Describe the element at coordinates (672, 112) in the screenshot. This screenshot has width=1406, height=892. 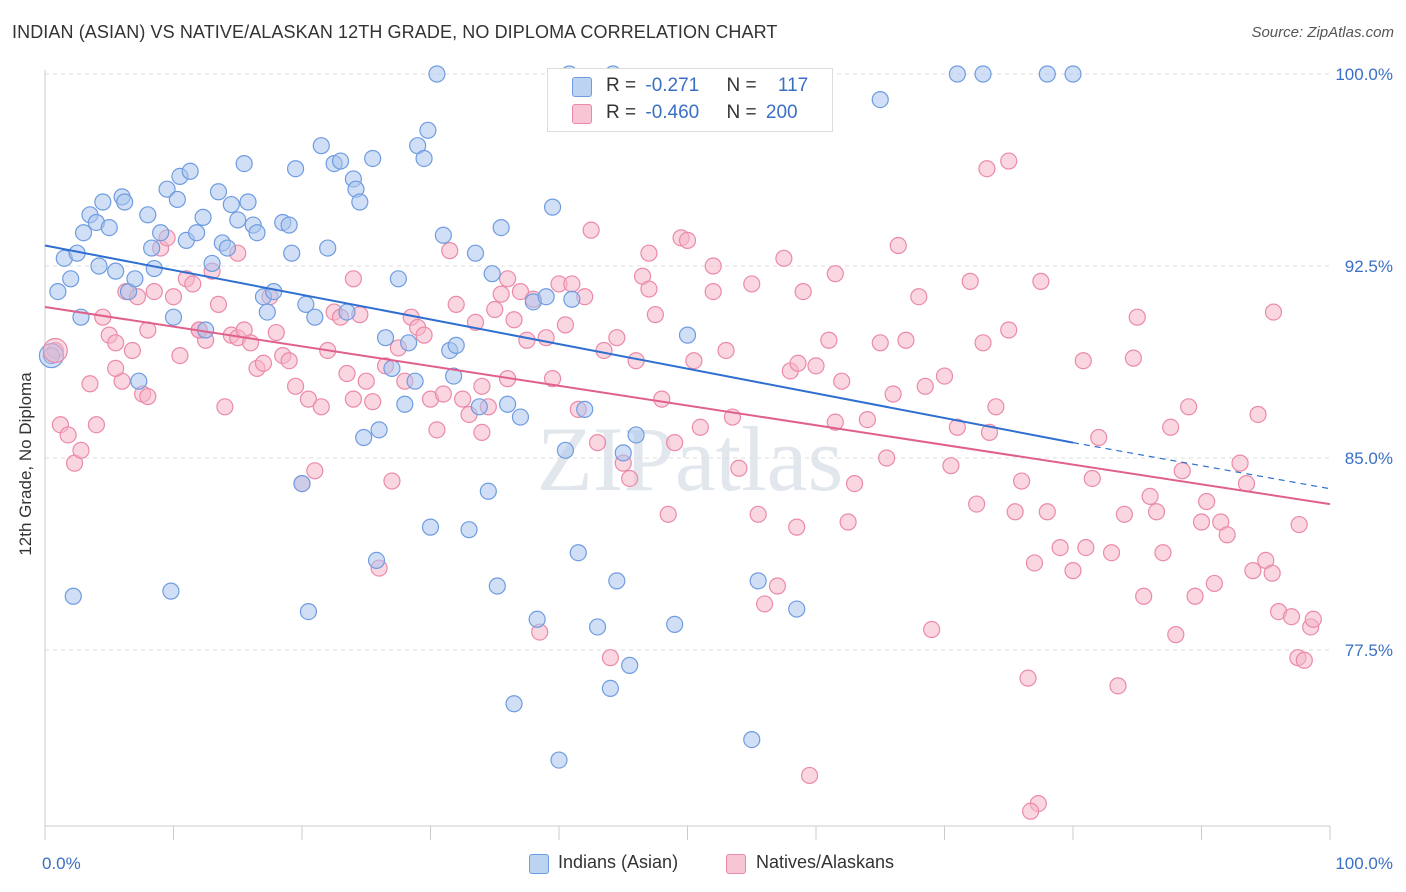
I see `legend-r-value-2: -0.460` at that location.